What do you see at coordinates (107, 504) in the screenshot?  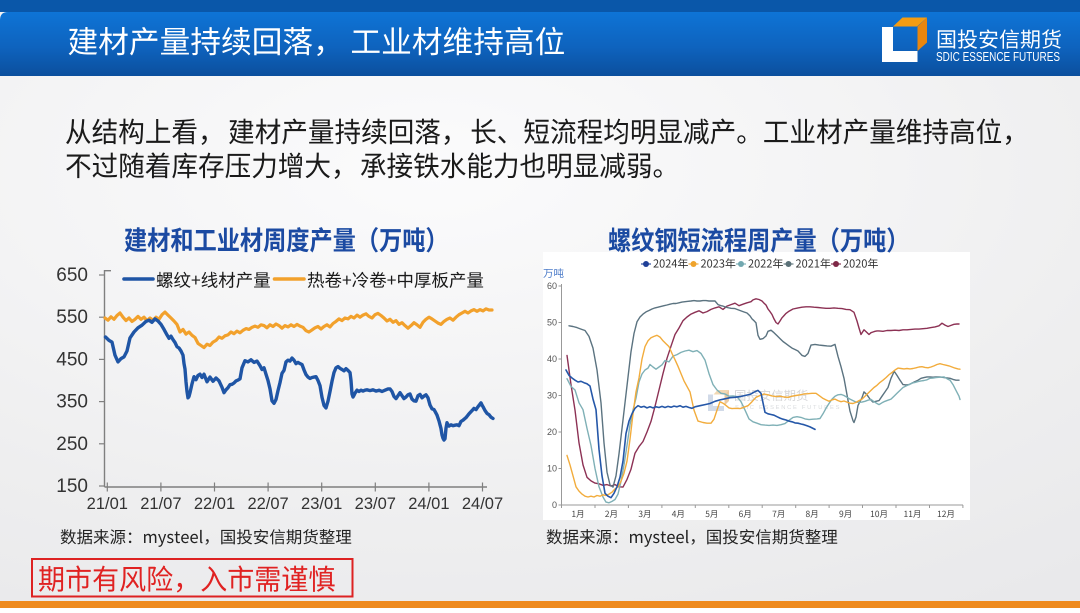 I see `svg-text: 21/01` at bounding box center [107, 504].